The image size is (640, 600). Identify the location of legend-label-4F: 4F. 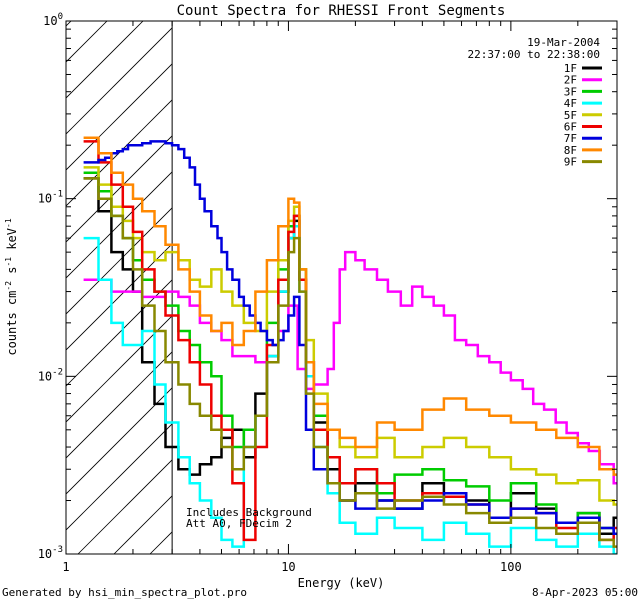
(570, 103).